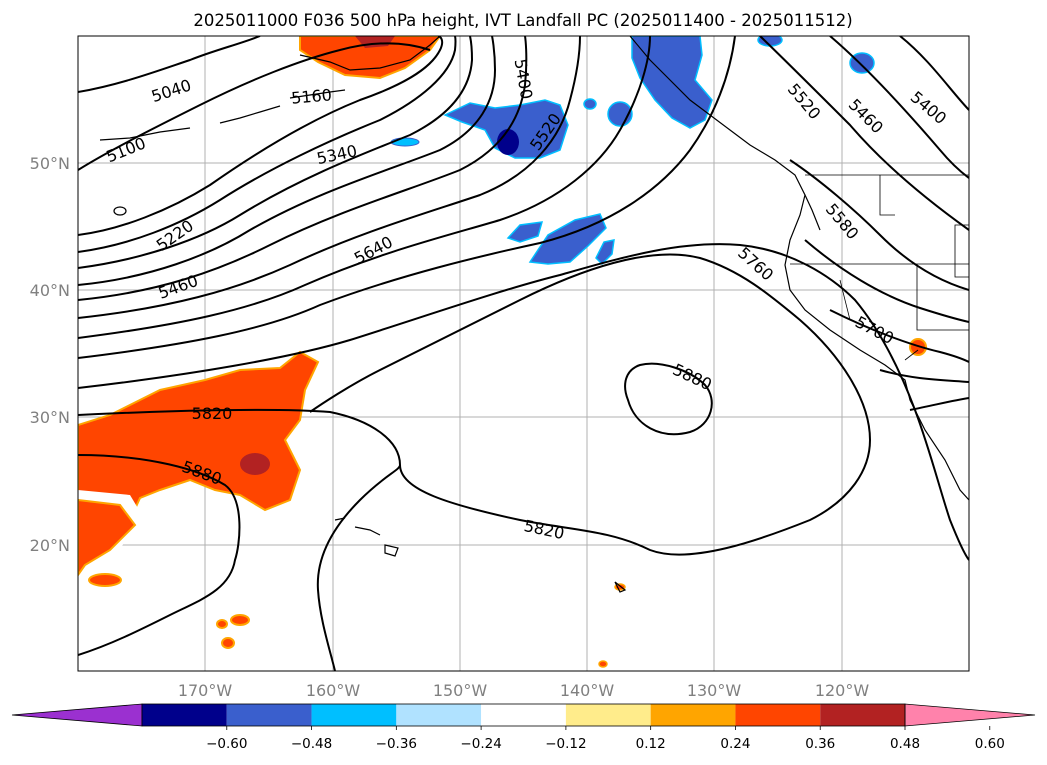  I want to click on lat-label: 30°N, so click(50, 417).